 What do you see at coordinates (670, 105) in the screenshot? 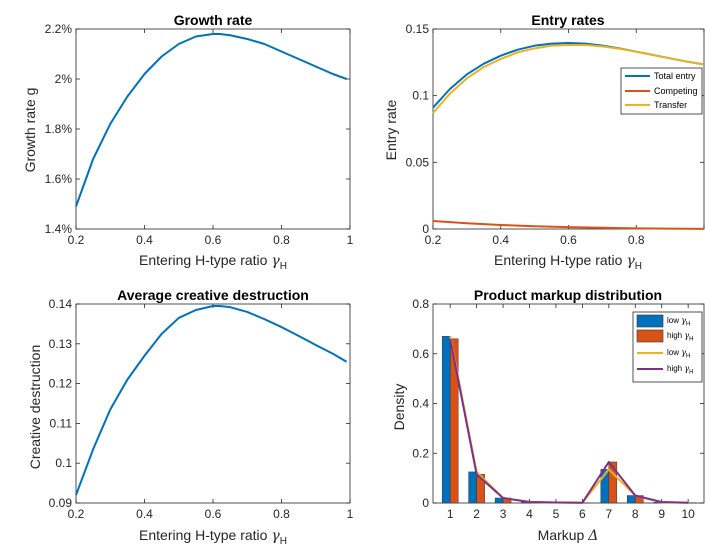
I see `legend-label: Transfer` at bounding box center [670, 105].